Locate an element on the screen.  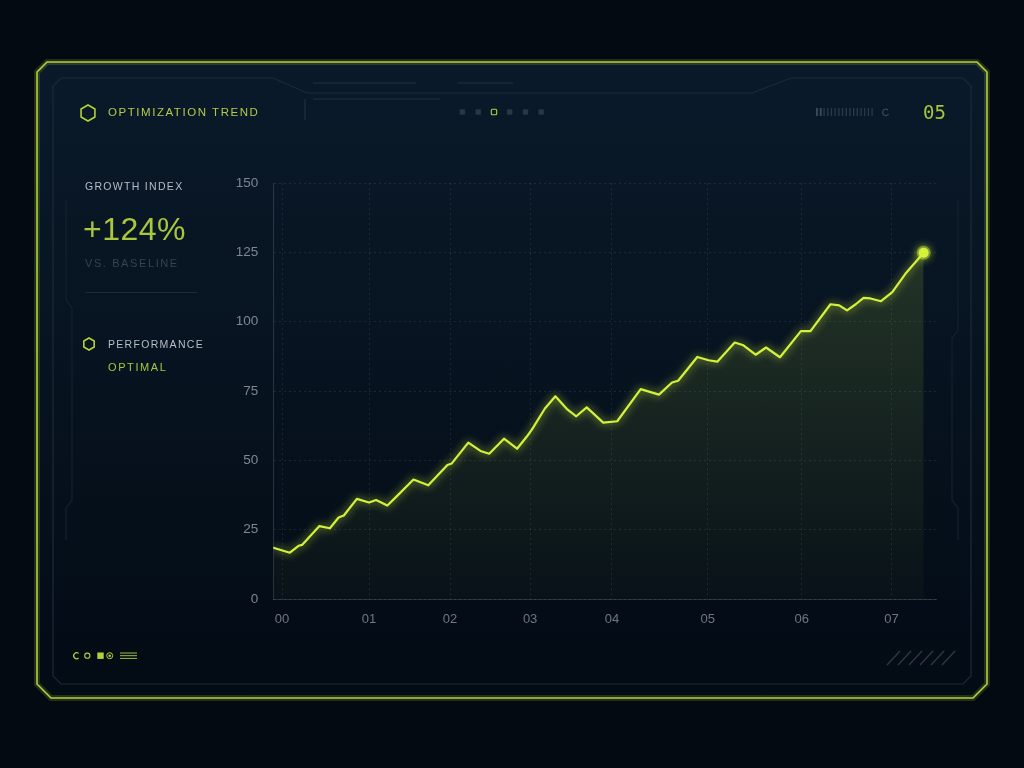
y-tick-label: 125 is located at coordinates (247, 252).